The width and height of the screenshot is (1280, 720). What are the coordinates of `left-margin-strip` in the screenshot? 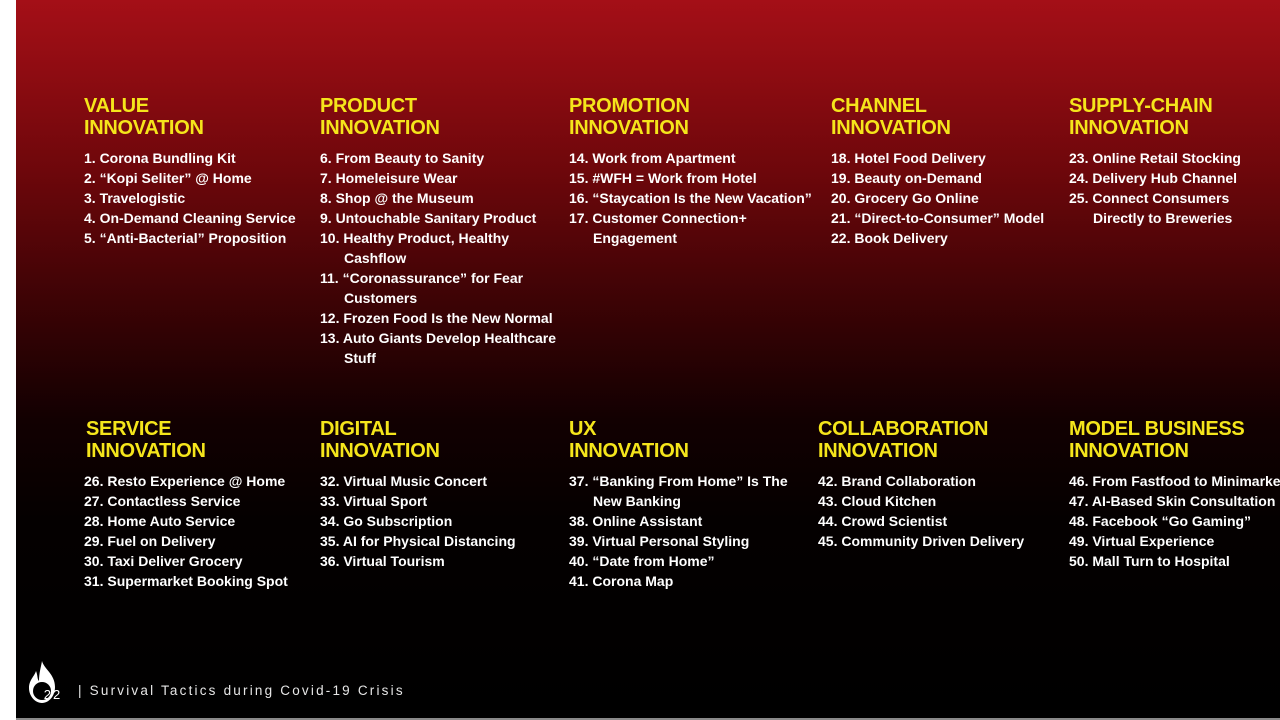 It's located at (8, 360).